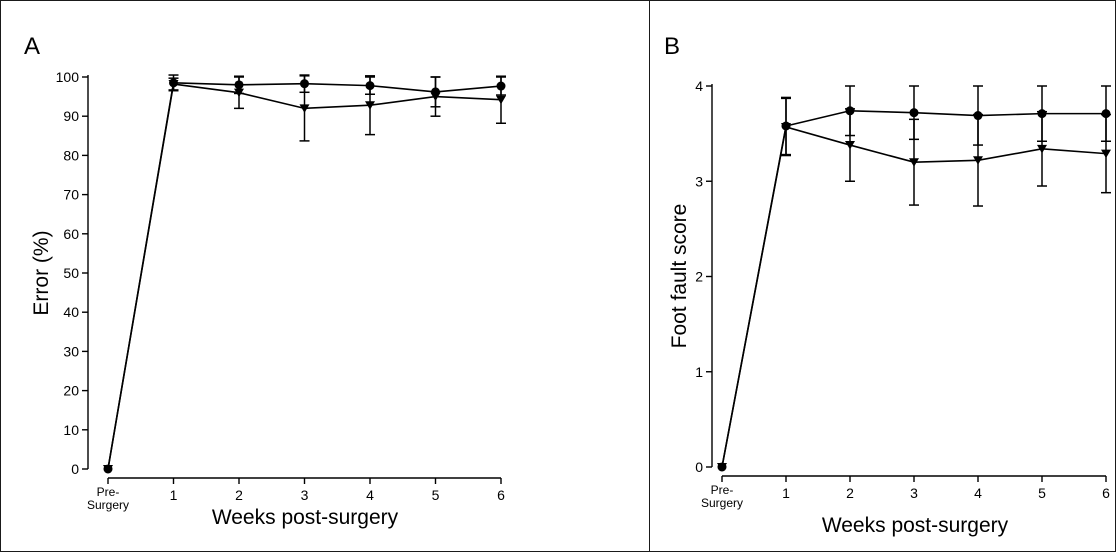 Image resolution: width=1116 pixels, height=552 pixels. Describe the element at coordinates (71, 312) in the screenshot. I see `chart-a-y-tick-label: 40` at that location.